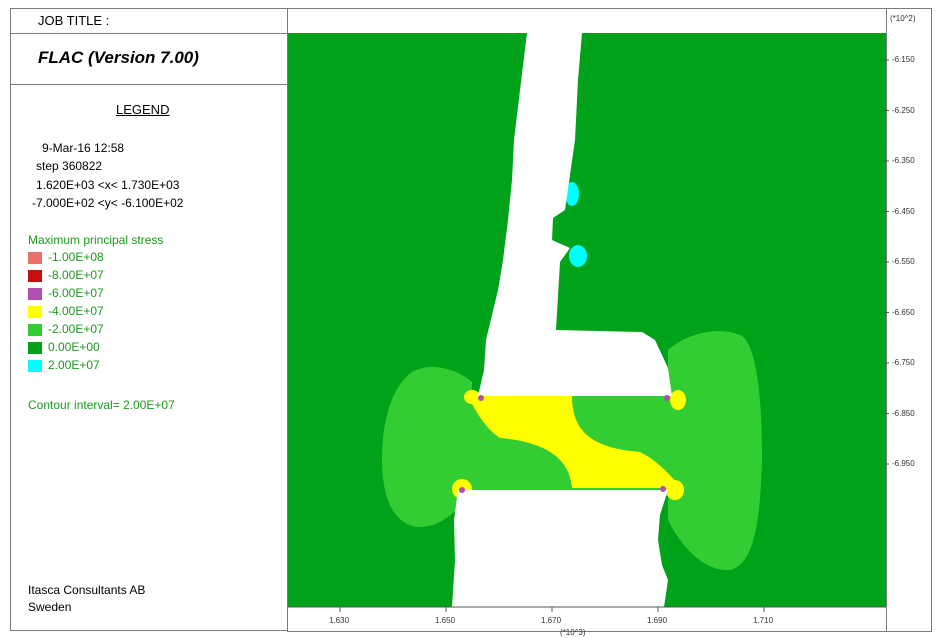 This screenshot has width=940, height=638. Describe the element at coordinates (903, 160) in the screenshot. I see `y-tick-label: -6.350` at that location.